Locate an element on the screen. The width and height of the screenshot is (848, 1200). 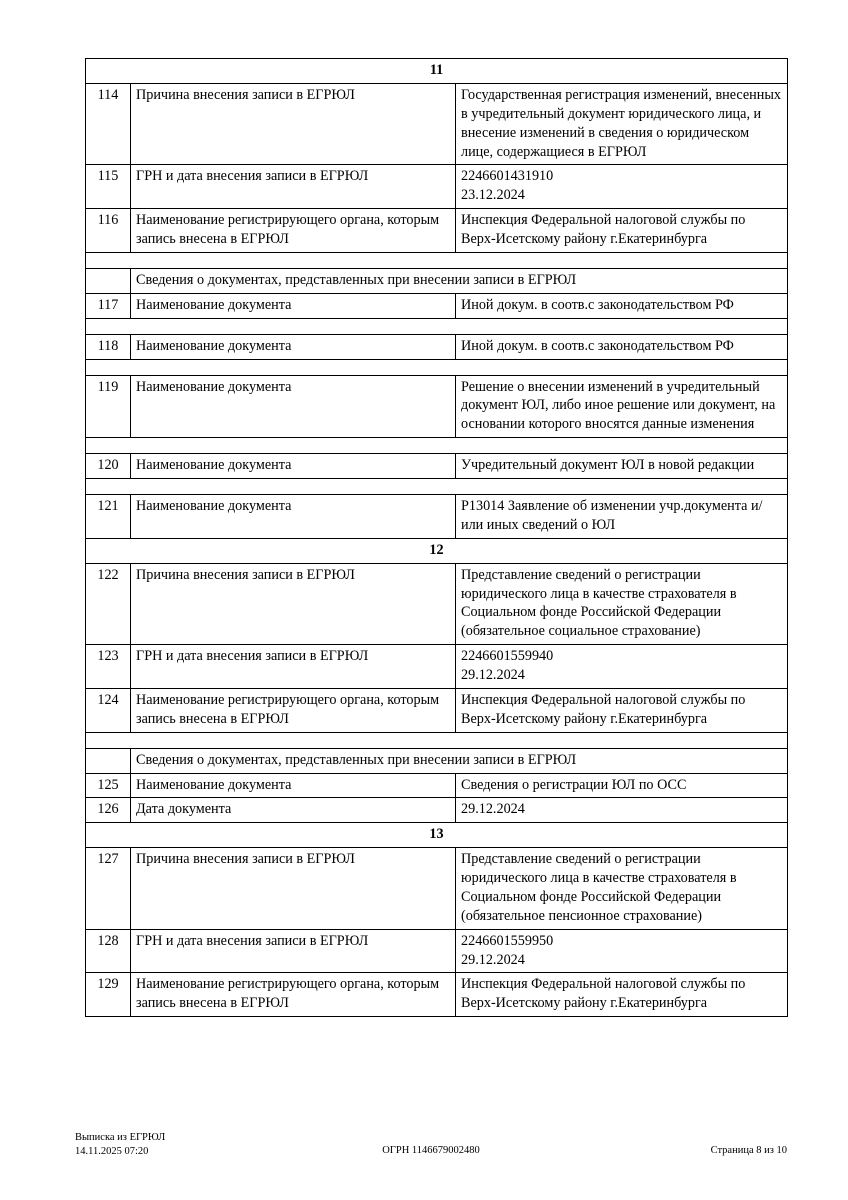
row-value: 2246601559940 29.12.2024 is located at coordinates (621, 666).